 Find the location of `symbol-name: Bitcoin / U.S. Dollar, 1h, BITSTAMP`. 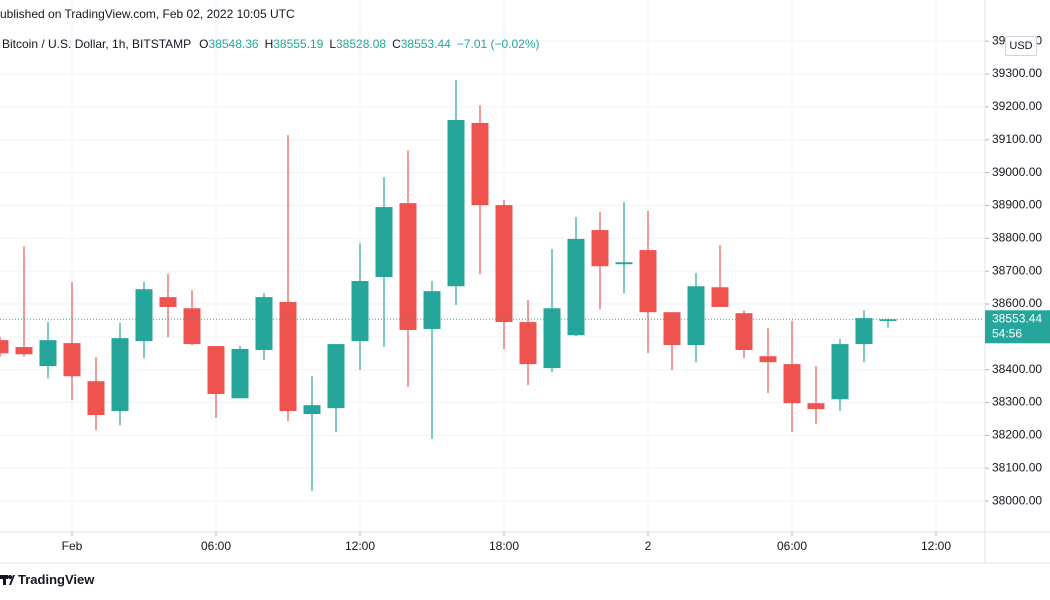

symbol-name: Bitcoin / U.S. Dollar, 1h, BITSTAMP is located at coordinates (97, 44).